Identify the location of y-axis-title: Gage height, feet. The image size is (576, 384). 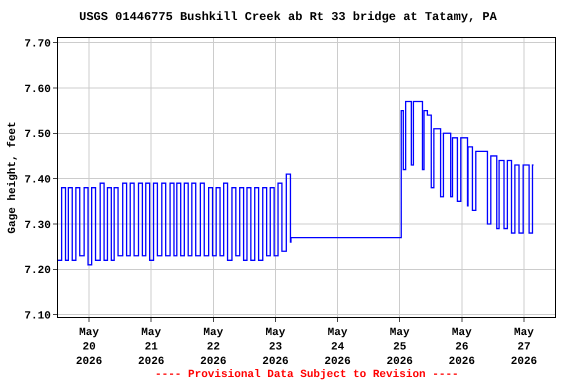
(13, 177).